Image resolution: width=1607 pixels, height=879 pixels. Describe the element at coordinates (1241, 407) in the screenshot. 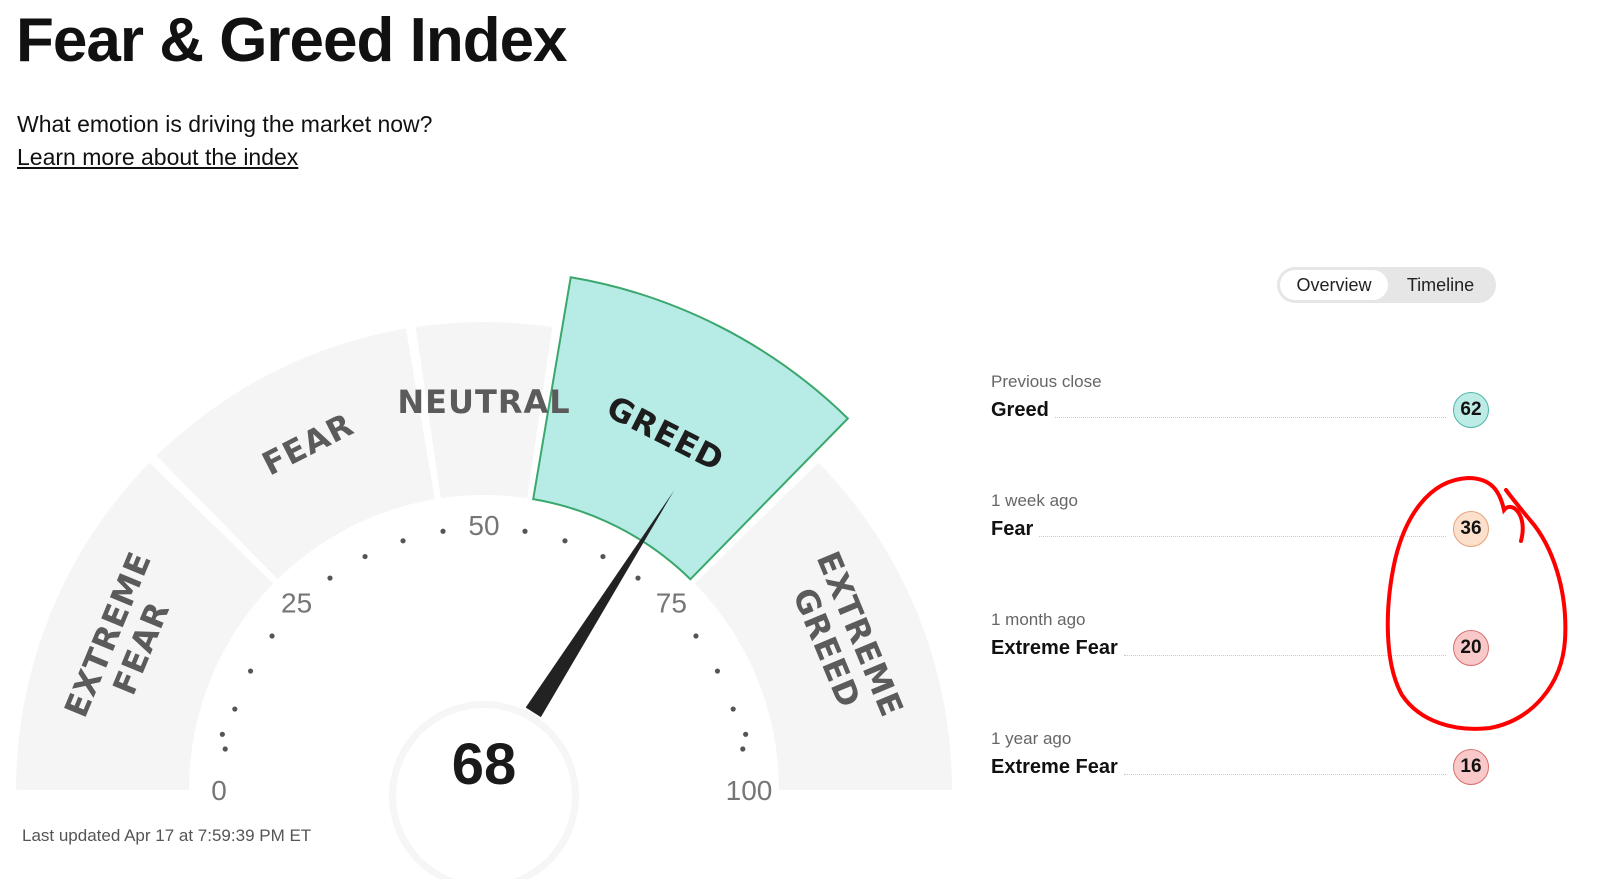

I see `history-item: Previous close Greed 62` at that location.